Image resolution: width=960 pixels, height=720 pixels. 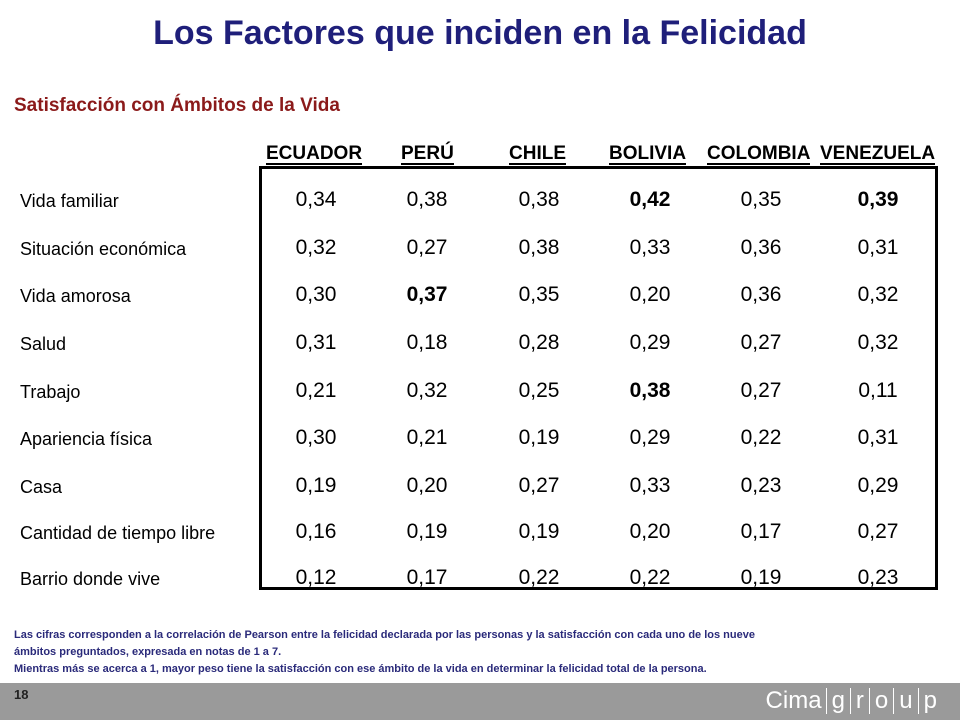 What do you see at coordinates (316, 531) in the screenshot?
I see `table-cell: 0,16` at bounding box center [316, 531].